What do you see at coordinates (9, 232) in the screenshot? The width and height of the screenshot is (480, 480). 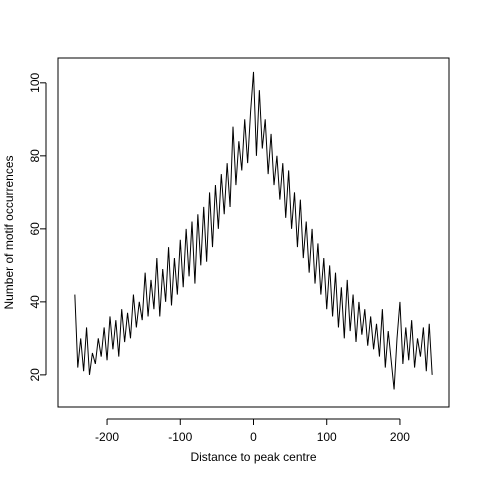 I see `y-axis-label: Number of motif occurrences` at bounding box center [9, 232].